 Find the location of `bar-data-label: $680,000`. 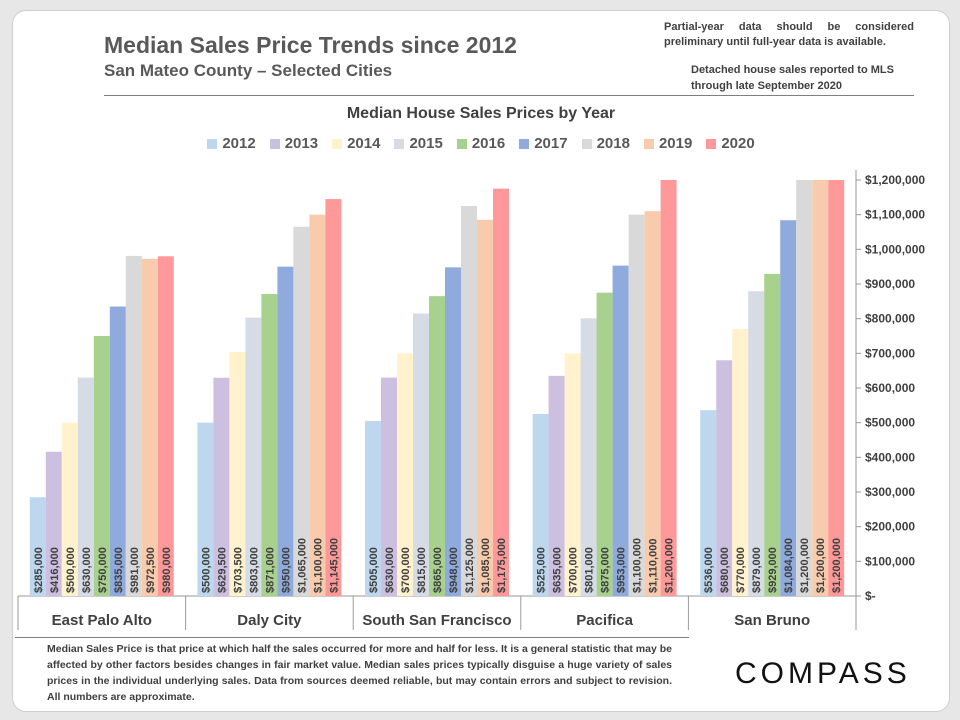

bar-data-label: $680,000 is located at coordinates (725, 570).